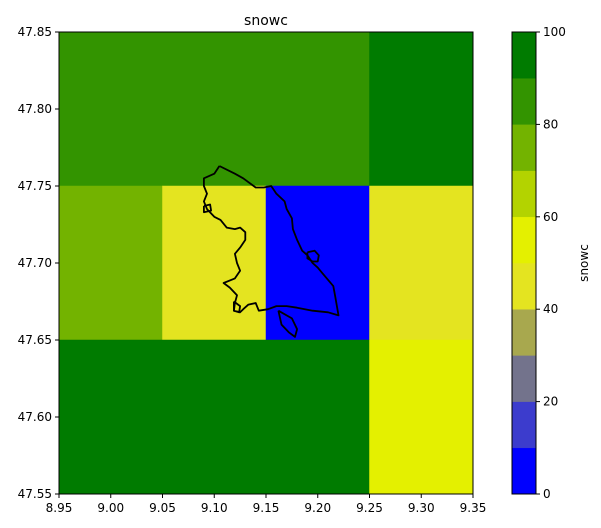 The height and width of the screenshot is (528, 601). I want to click on x-tick-label: 9.15, so click(266, 508).